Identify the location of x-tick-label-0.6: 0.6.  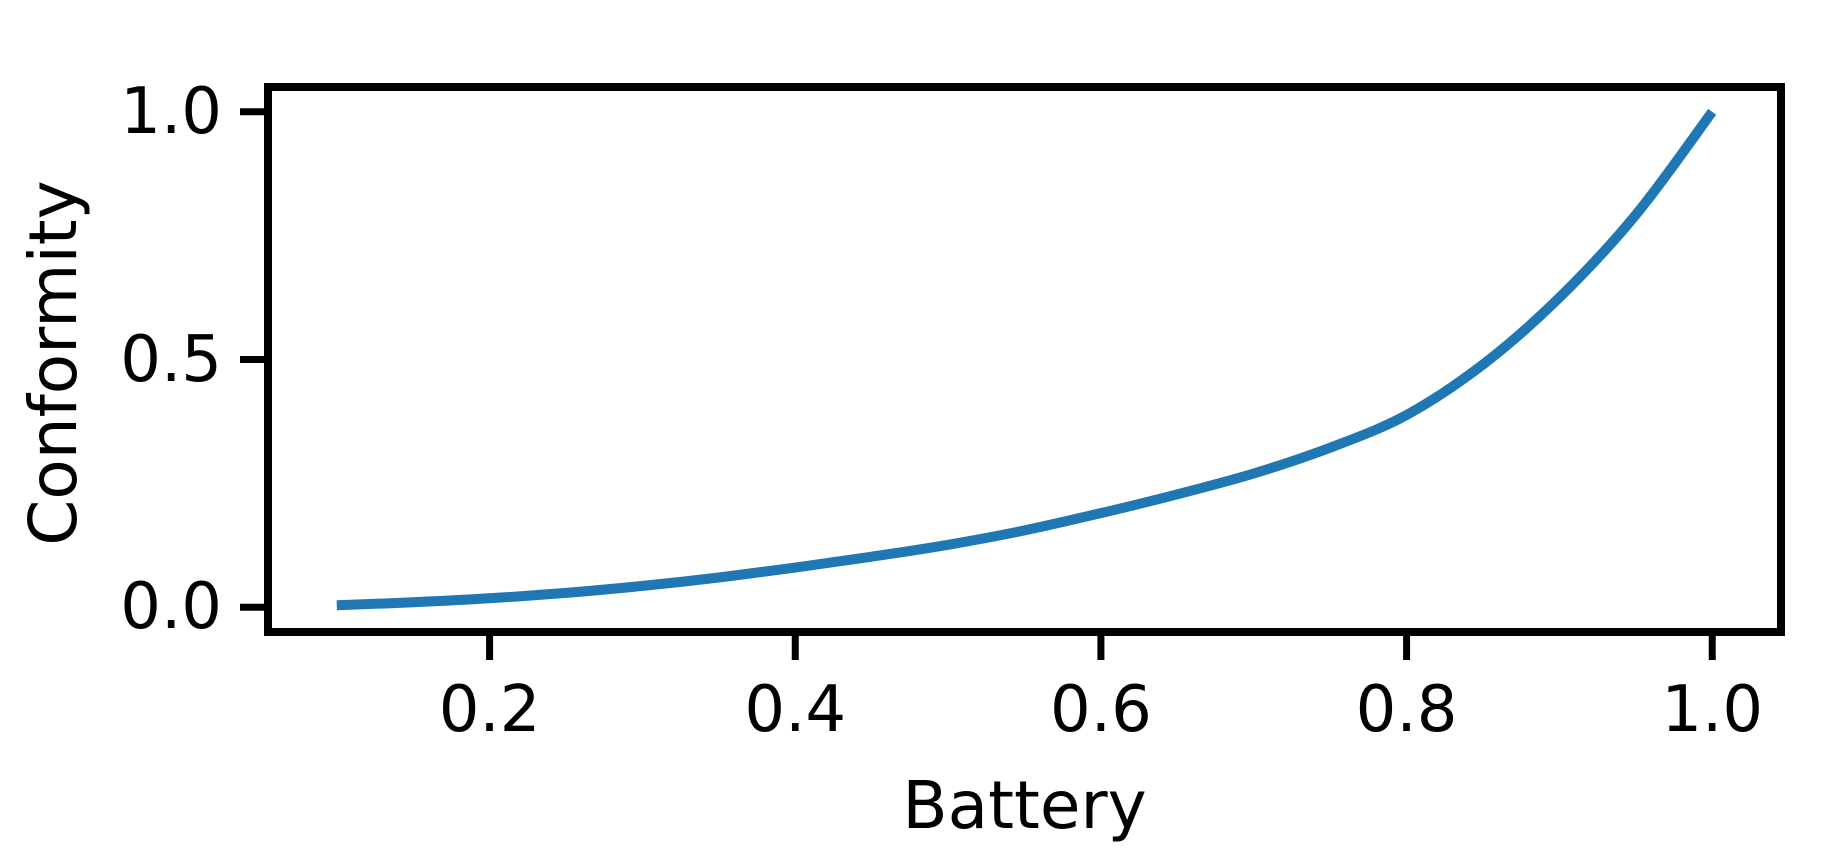
(1101, 710).